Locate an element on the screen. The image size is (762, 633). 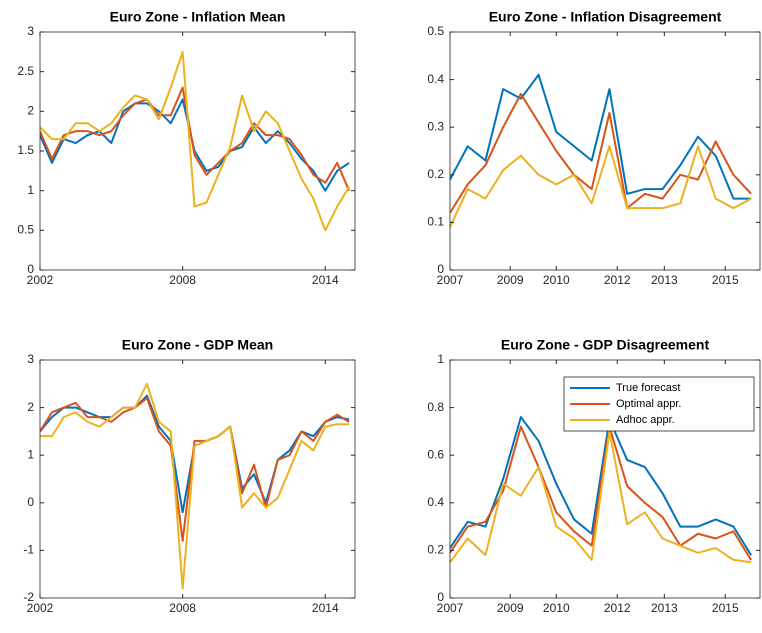
y-tick-label: 0.3 is located at coordinates (435, 126).